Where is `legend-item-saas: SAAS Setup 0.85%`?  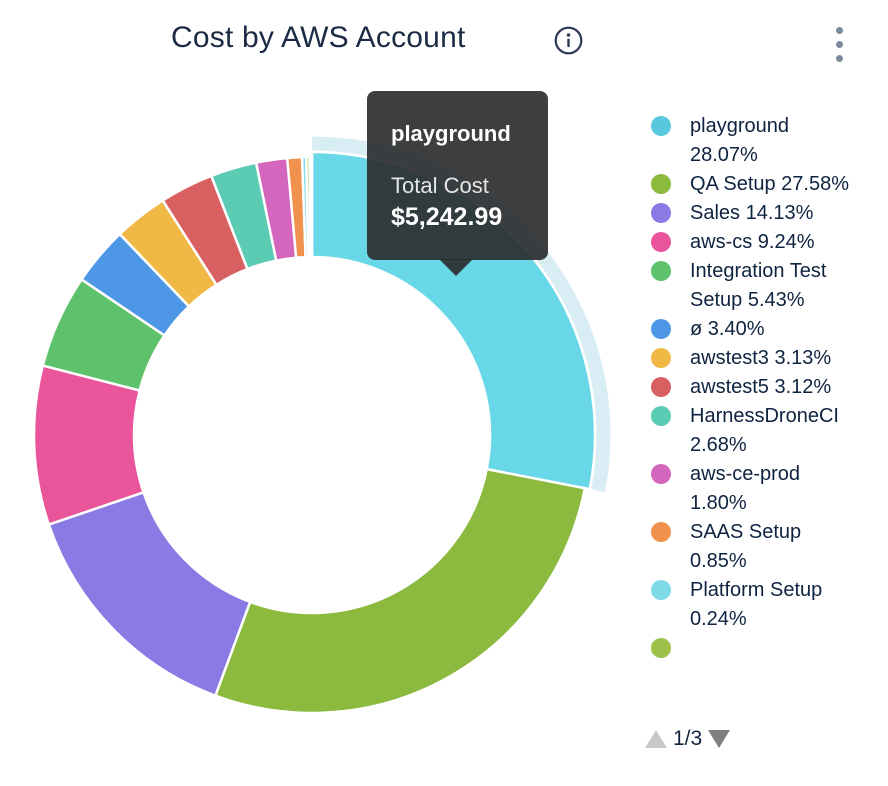
legend-item-saas: SAAS Setup 0.85% is located at coordinates (762, 547).